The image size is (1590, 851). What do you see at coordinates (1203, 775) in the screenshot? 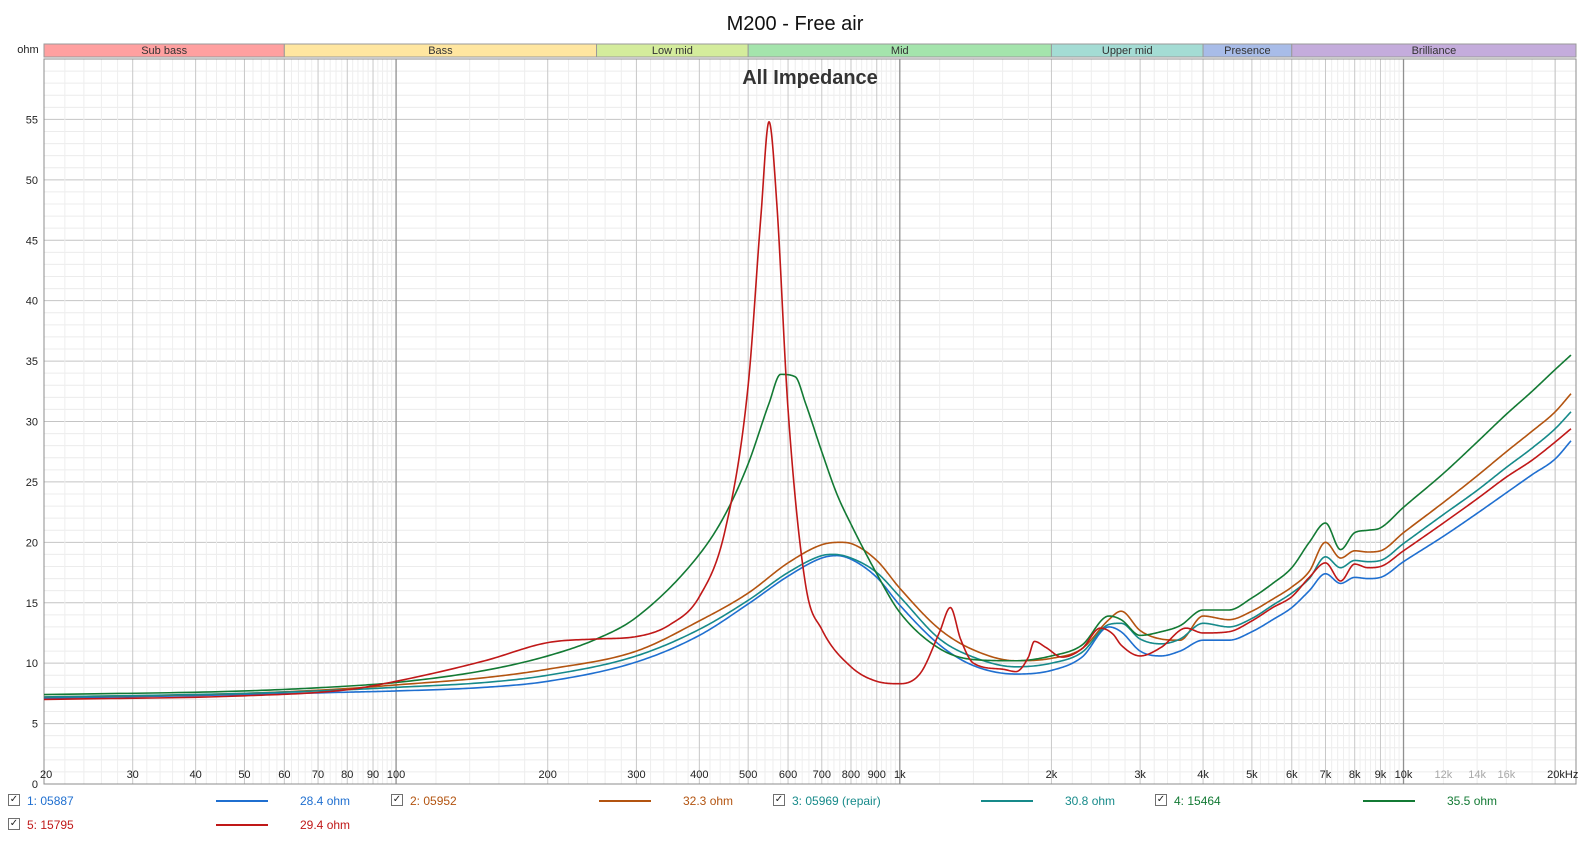
I see `x-tick-label: 4k` at bounding box center [1203, 775].